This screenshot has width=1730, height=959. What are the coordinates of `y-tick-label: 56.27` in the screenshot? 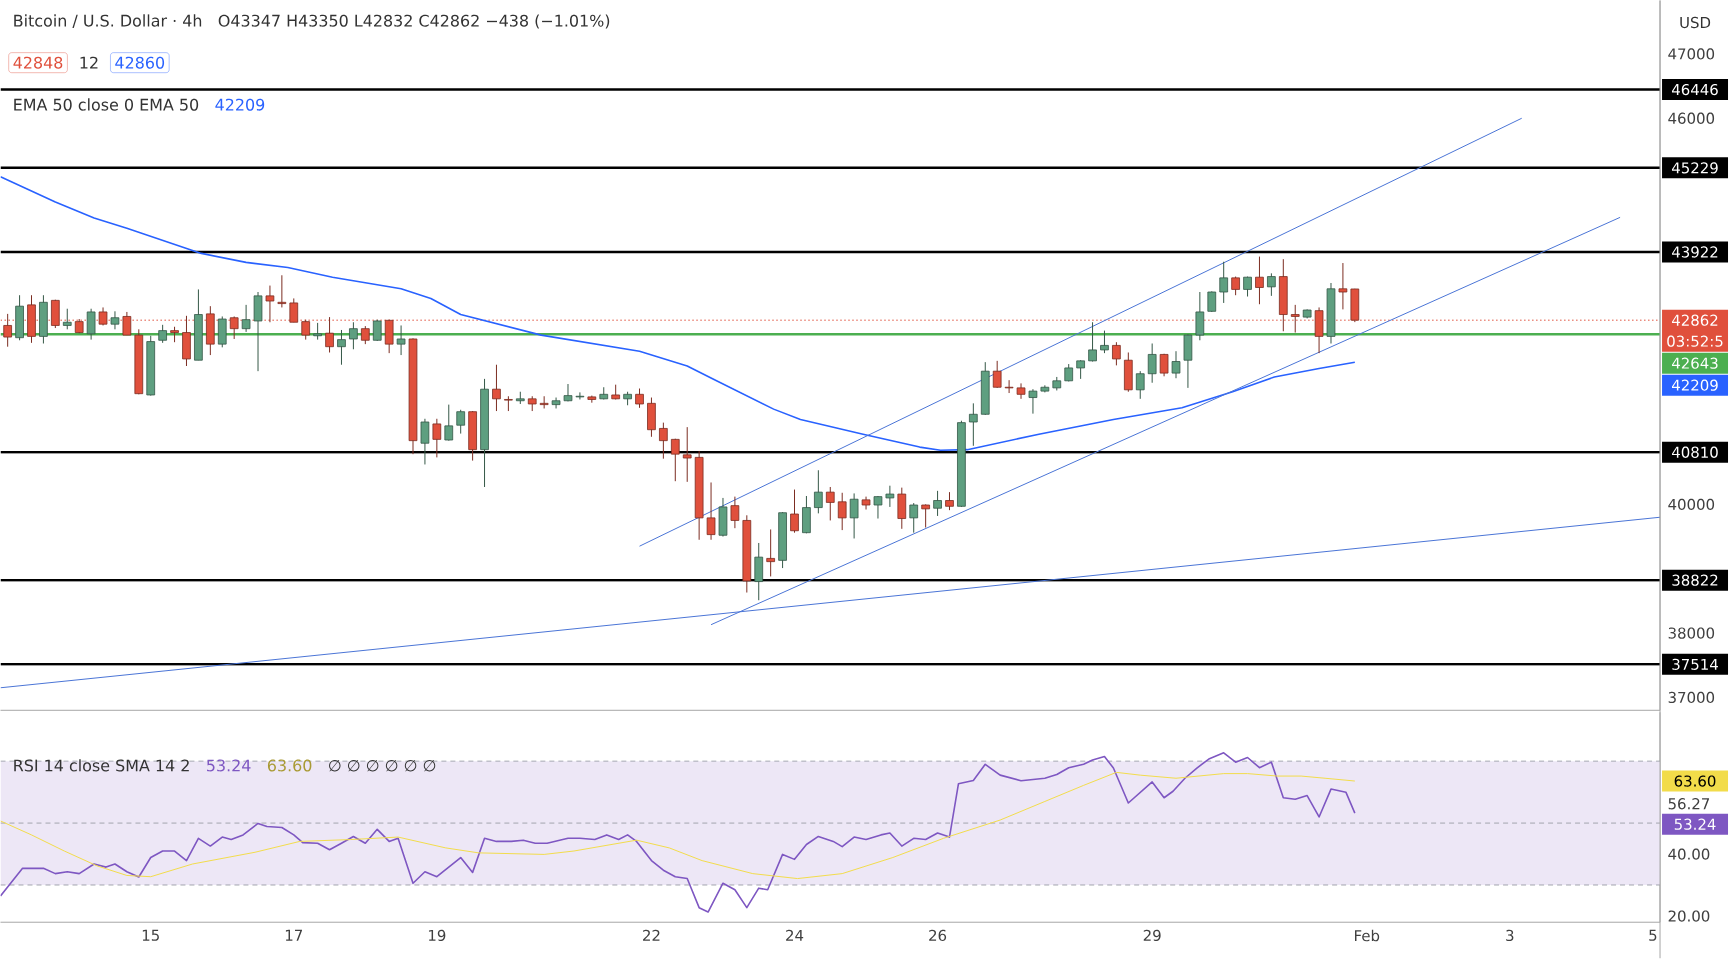 It's located at (1689, 804).